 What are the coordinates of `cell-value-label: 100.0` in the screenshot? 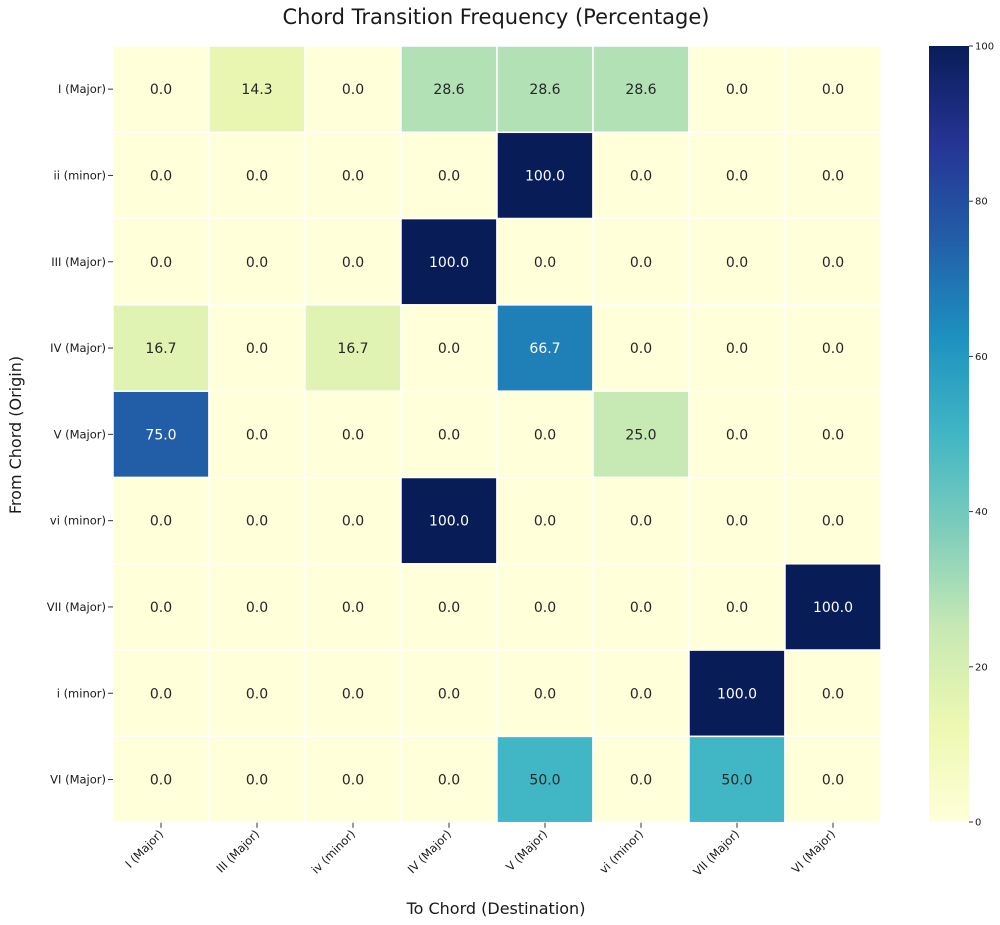 It's located at (833, 608).